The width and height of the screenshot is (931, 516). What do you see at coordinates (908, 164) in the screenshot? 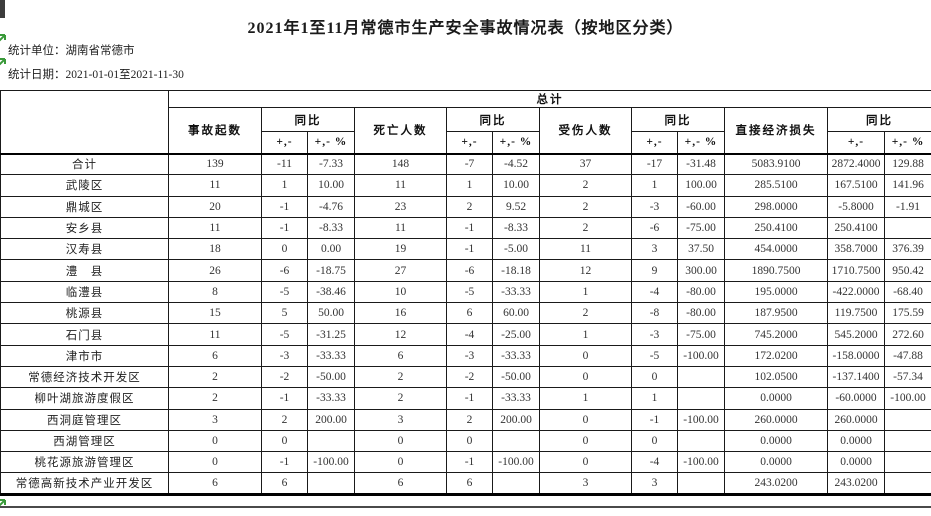
I see `value-cell: 129.88` at bounding box center [908, 164].